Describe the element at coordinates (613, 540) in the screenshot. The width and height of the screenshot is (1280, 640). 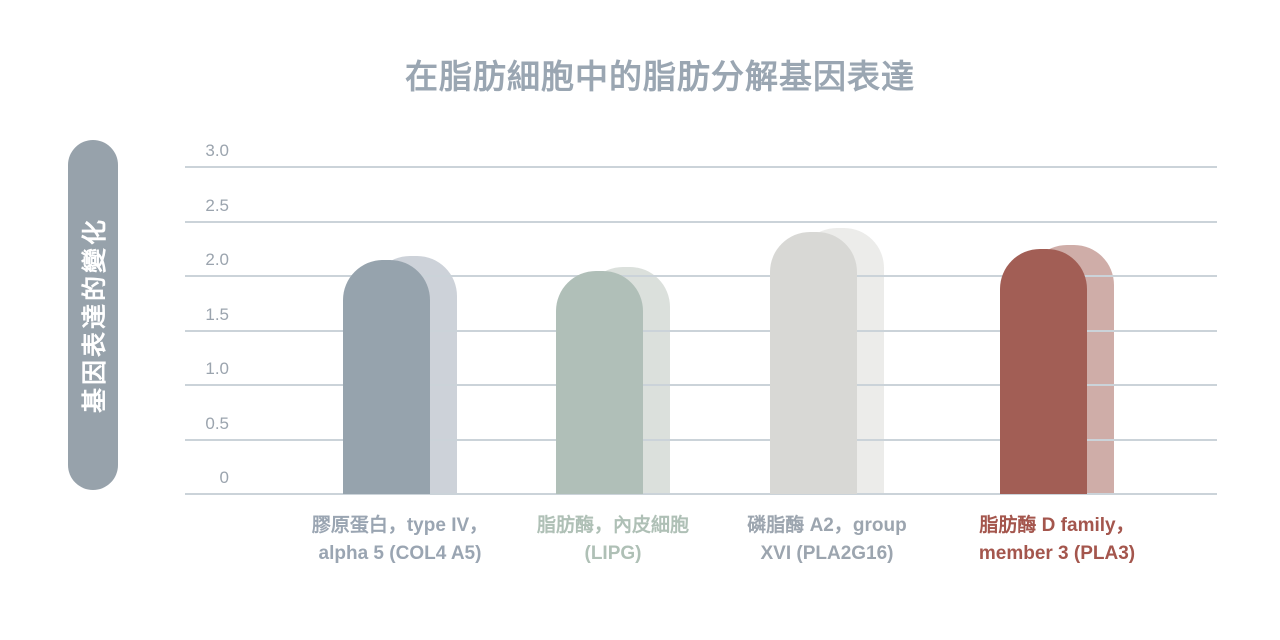
I see `x-category-label: 脂肪酶，內皮細胞 (LIPG)` at that location.